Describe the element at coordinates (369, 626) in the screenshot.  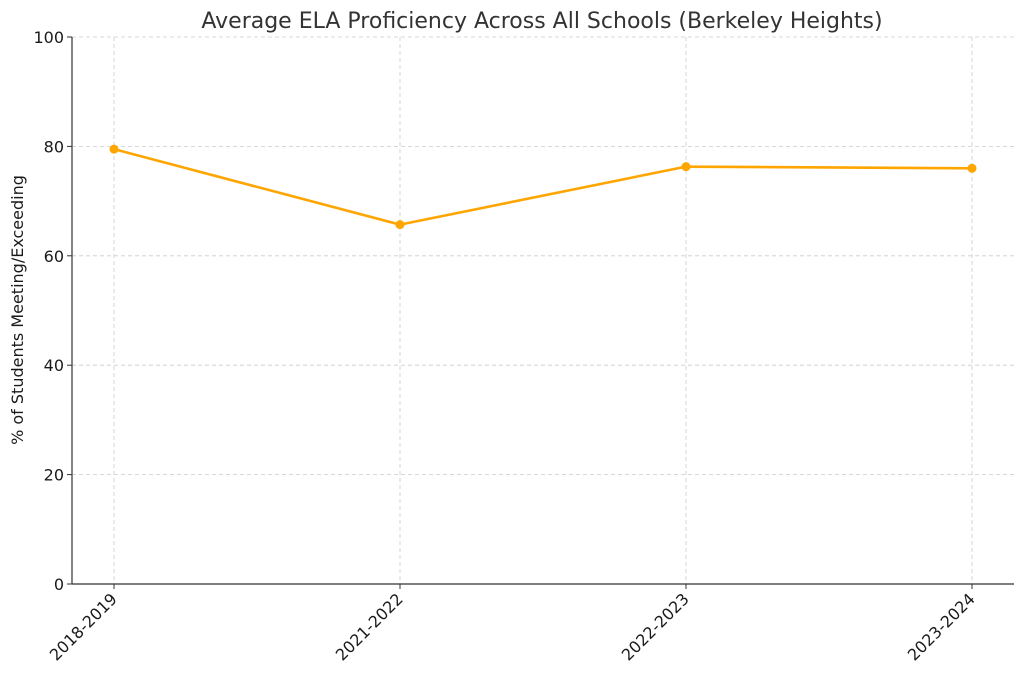
I see `x-tick-label: 2021-2022` at that location.